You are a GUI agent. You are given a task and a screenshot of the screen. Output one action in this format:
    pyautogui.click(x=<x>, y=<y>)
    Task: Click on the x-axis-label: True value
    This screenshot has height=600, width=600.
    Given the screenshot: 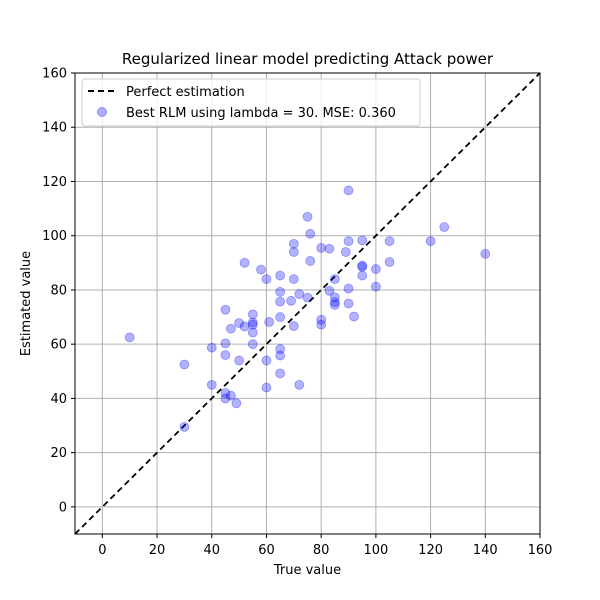 What is the action you would take?
    pyautogui.click(x=307, y=570)
    